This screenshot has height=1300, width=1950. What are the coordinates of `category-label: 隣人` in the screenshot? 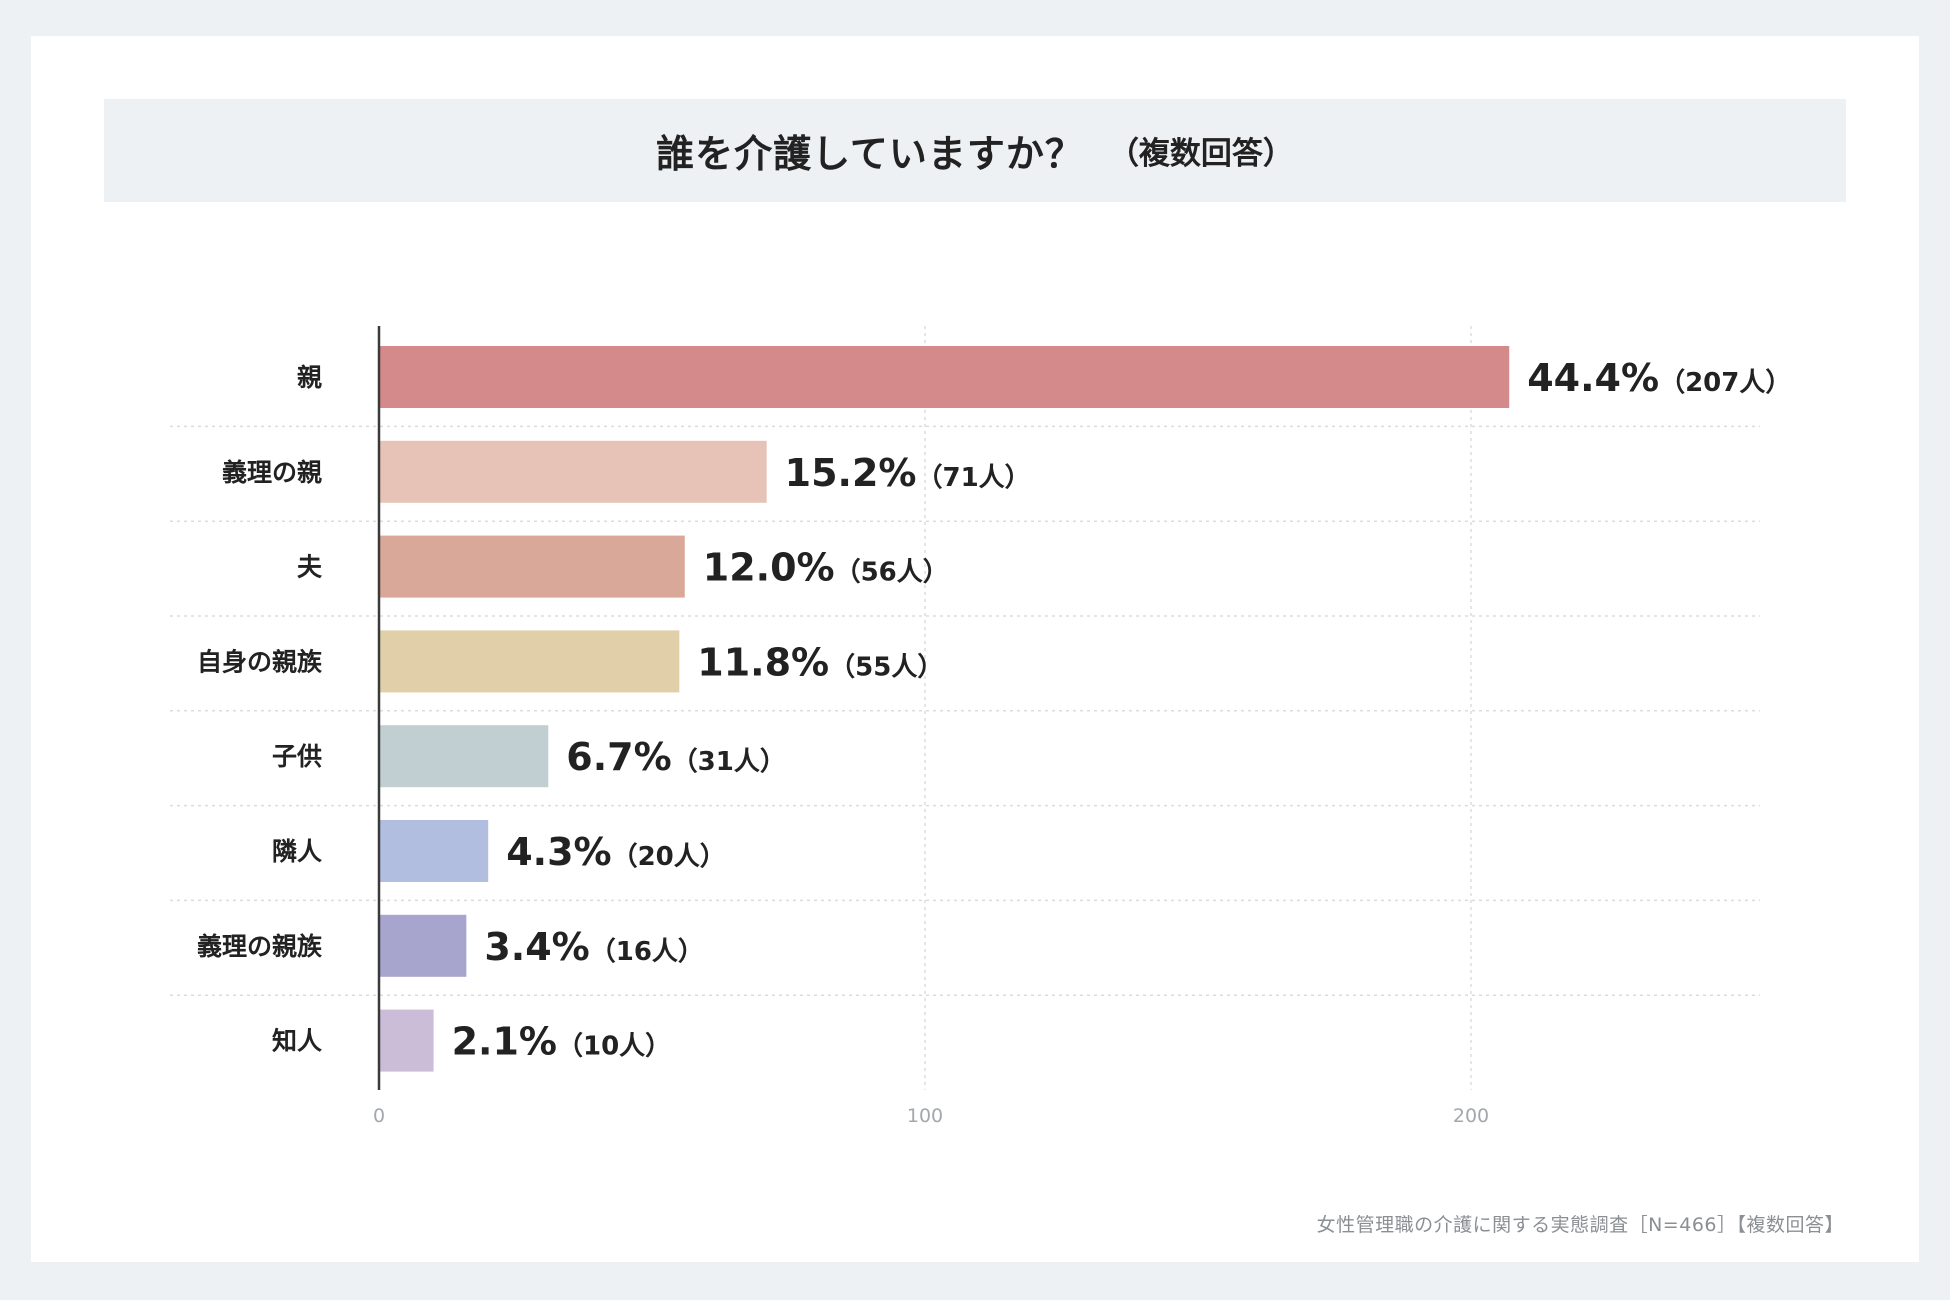 It's located at (297, 851).